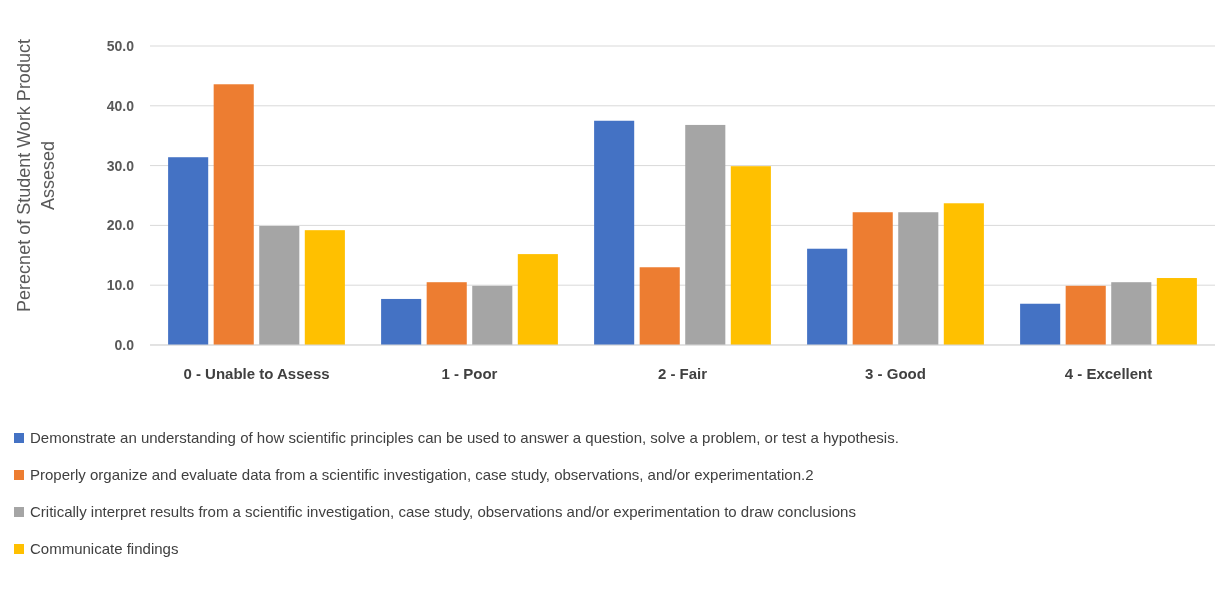 The image size is (1215, 594). Describe the element at coordinates (120, 45) in the screenshot. I see `y-tick-label: 50.0` at that location.